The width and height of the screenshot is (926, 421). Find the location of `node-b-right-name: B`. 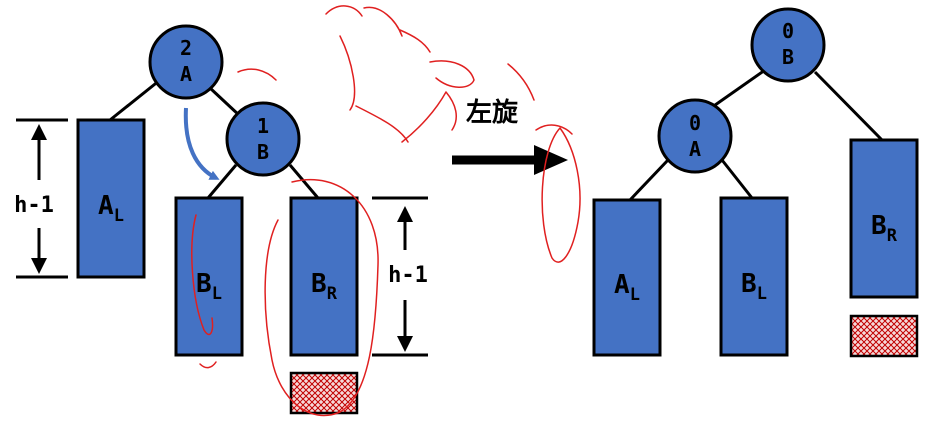

node-b-right-name: B is located at coordinates (788, 57).